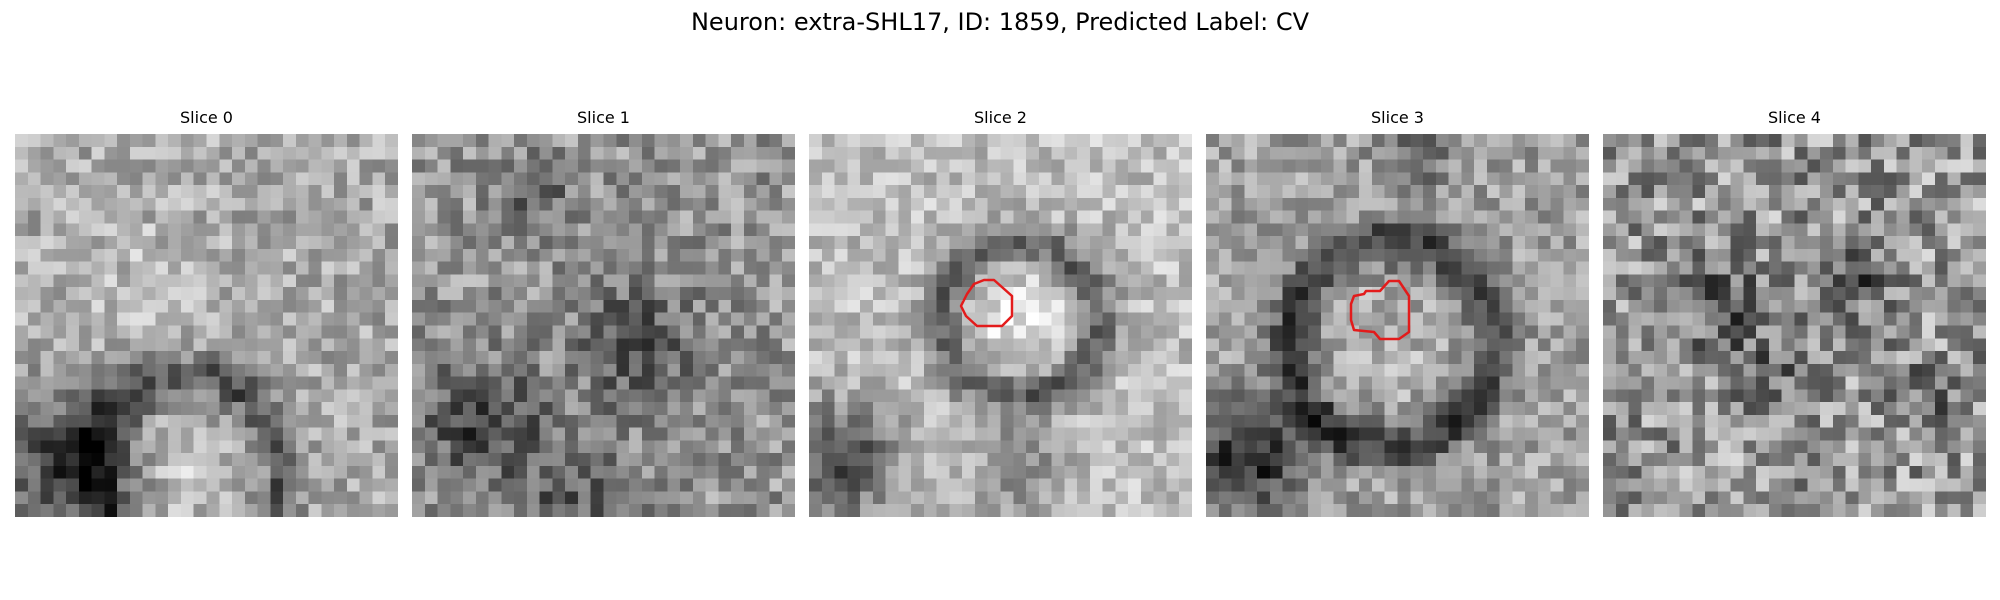 The width and height of the screenshot is (2000, 600). I want to click on slice-title: Slice 3, so click(1397, 117).